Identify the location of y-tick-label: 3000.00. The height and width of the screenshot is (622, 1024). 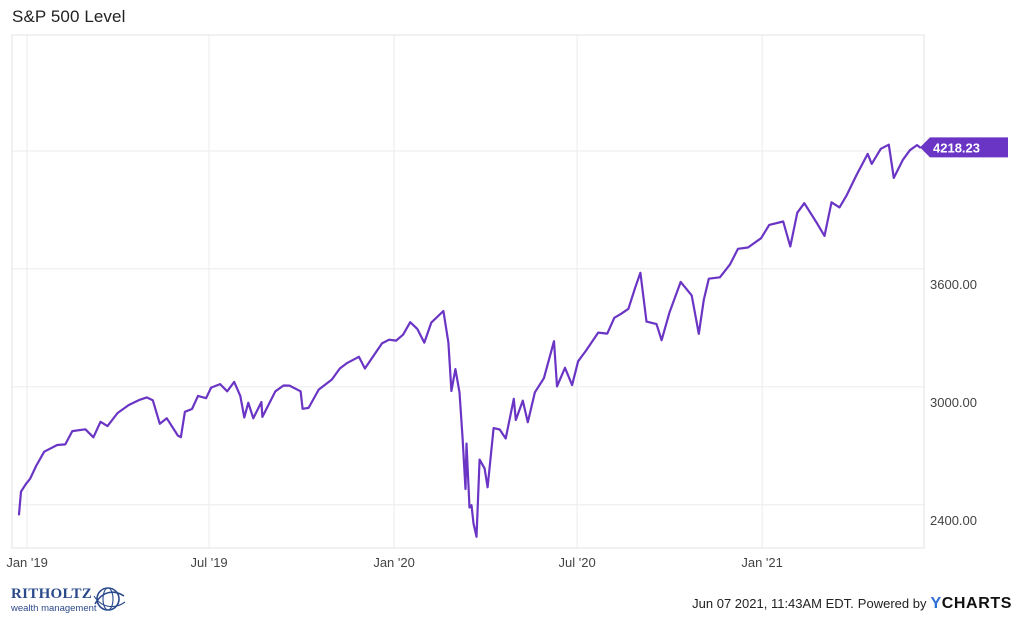
(953, 402).